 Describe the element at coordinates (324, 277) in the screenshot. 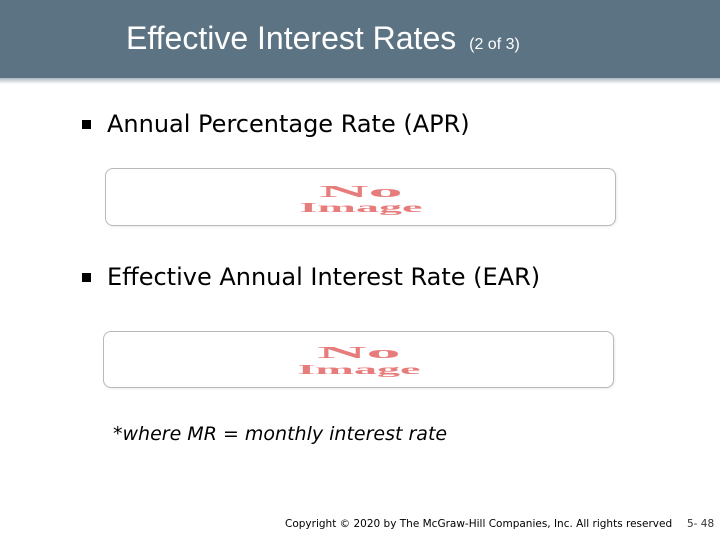

I see `bullet-ear-text: Effective Annual Interest Rate (EAR)` at that location.